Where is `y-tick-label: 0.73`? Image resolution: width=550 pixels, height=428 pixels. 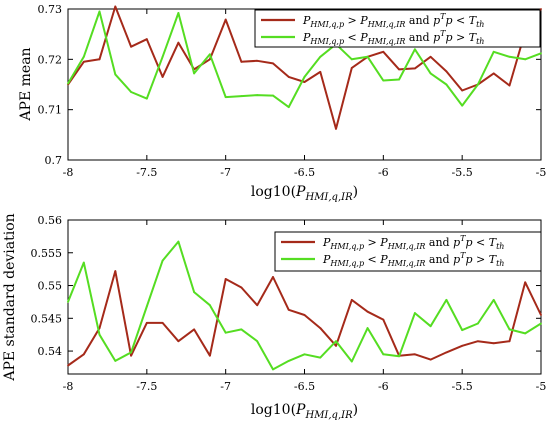 y-tick-label: 0.73 is located at coordinates (50, 9).